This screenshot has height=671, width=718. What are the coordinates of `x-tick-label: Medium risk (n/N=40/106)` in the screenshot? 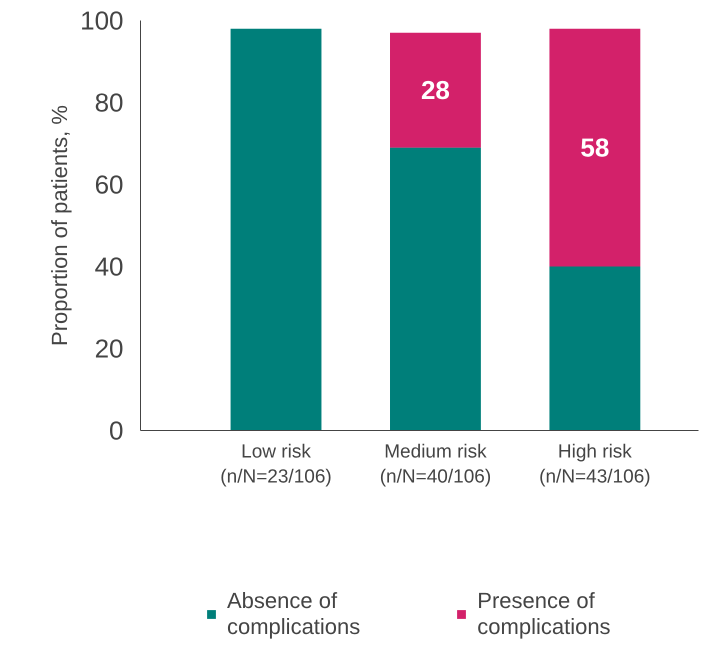 It's located at (436, 465).